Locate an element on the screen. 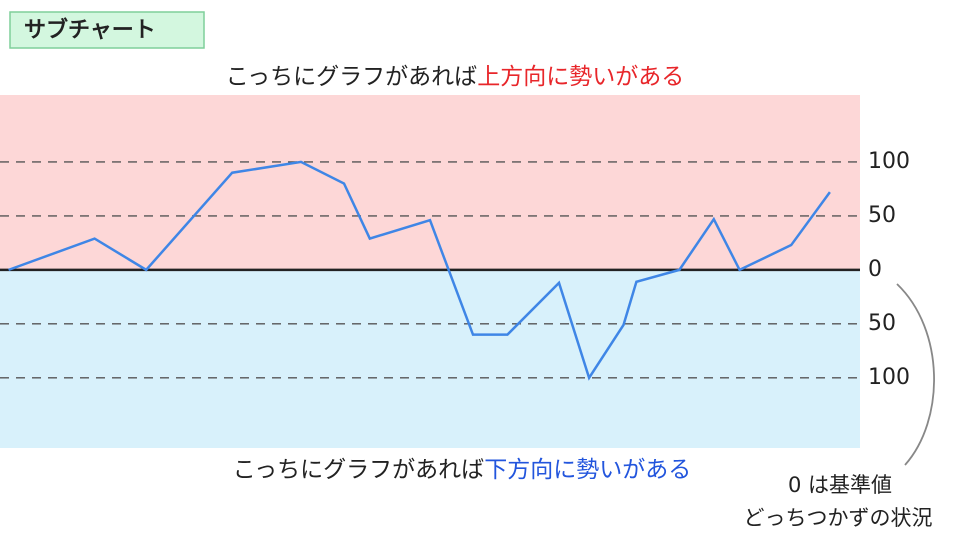 The width and height of the screenshot is (960, 540). note-line: どっちつかずの状況 is located at coordinates (838, 518).